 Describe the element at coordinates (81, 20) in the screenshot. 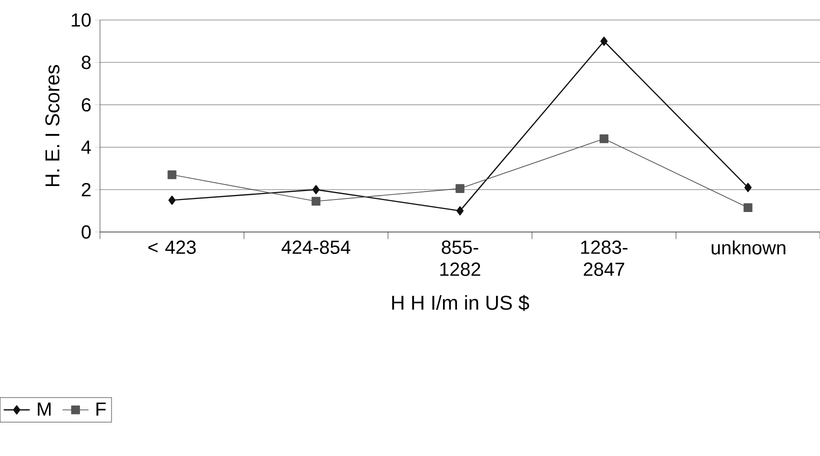

I see `y-tick-label: 10` at that location.